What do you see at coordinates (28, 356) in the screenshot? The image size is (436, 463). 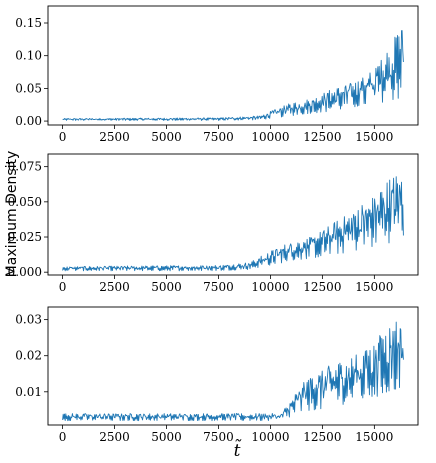 I see `y-tick-label: 0.02` at bounding box center [28, 356].